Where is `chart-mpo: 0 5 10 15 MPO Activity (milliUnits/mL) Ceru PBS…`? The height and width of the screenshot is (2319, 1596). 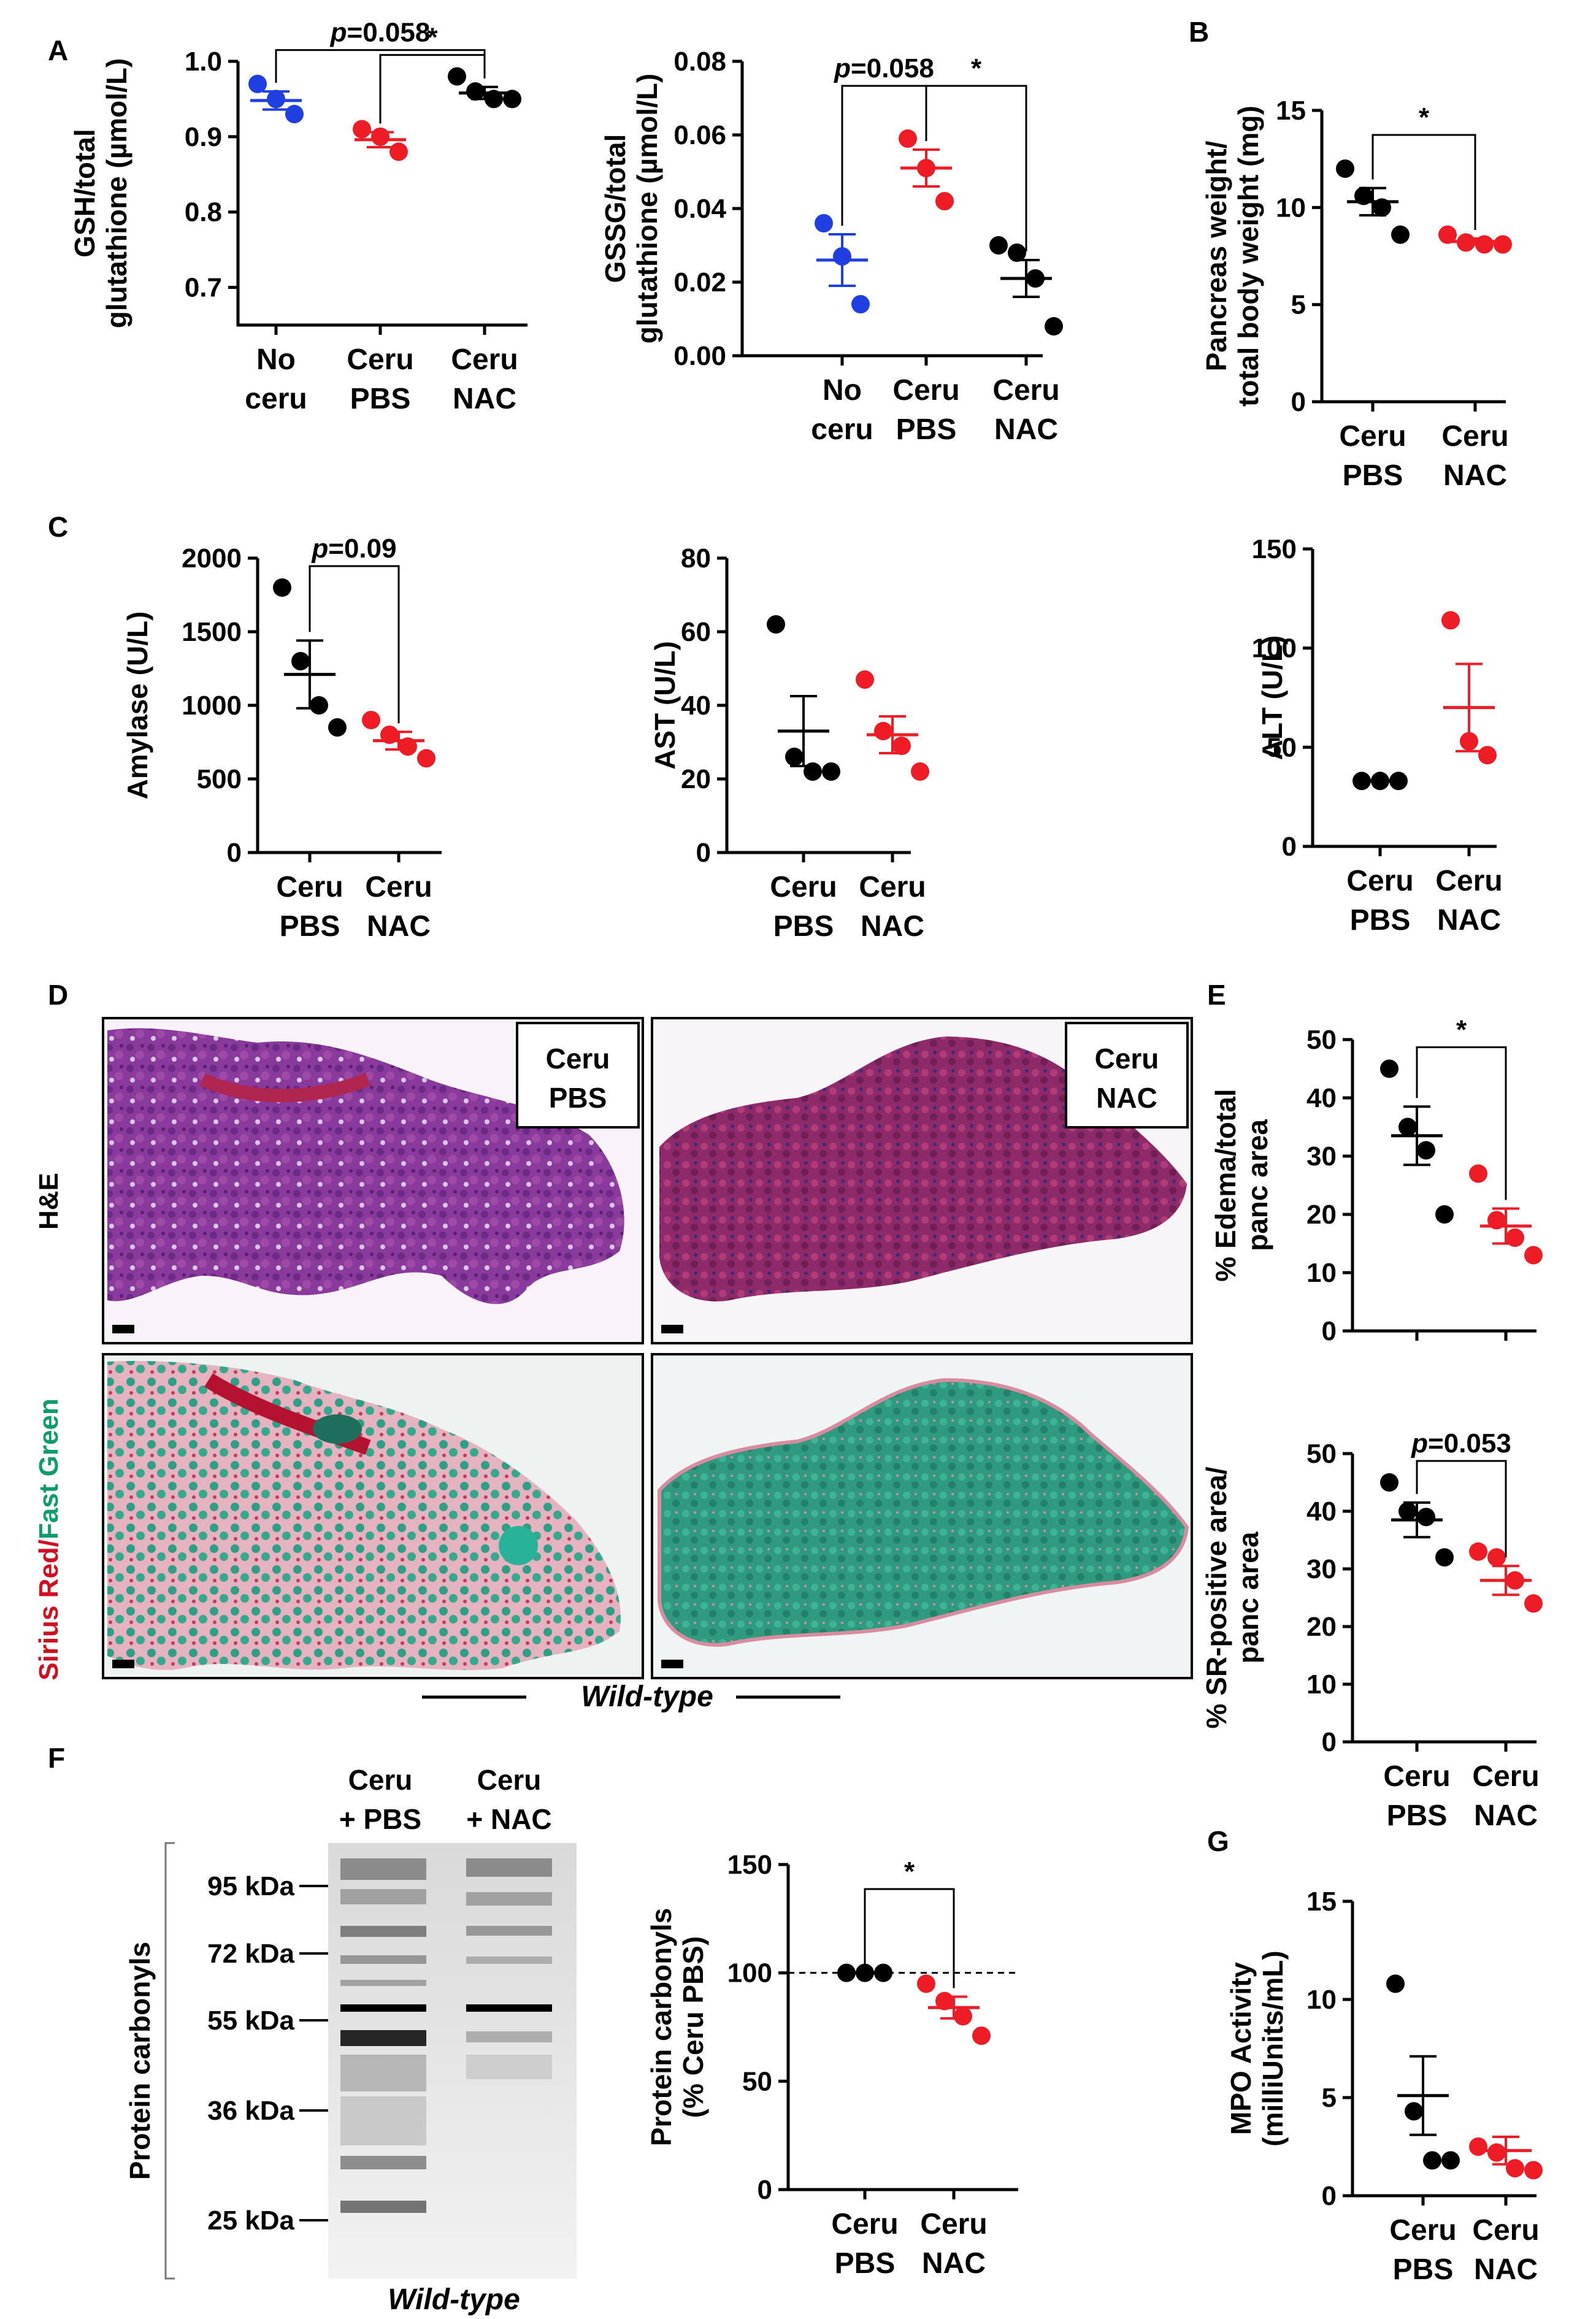
chart-mpo: 0 5 10 15 MPO Activity (milliUnits/mL) Ceru PBS… is located at coordinates (1384, 2086).